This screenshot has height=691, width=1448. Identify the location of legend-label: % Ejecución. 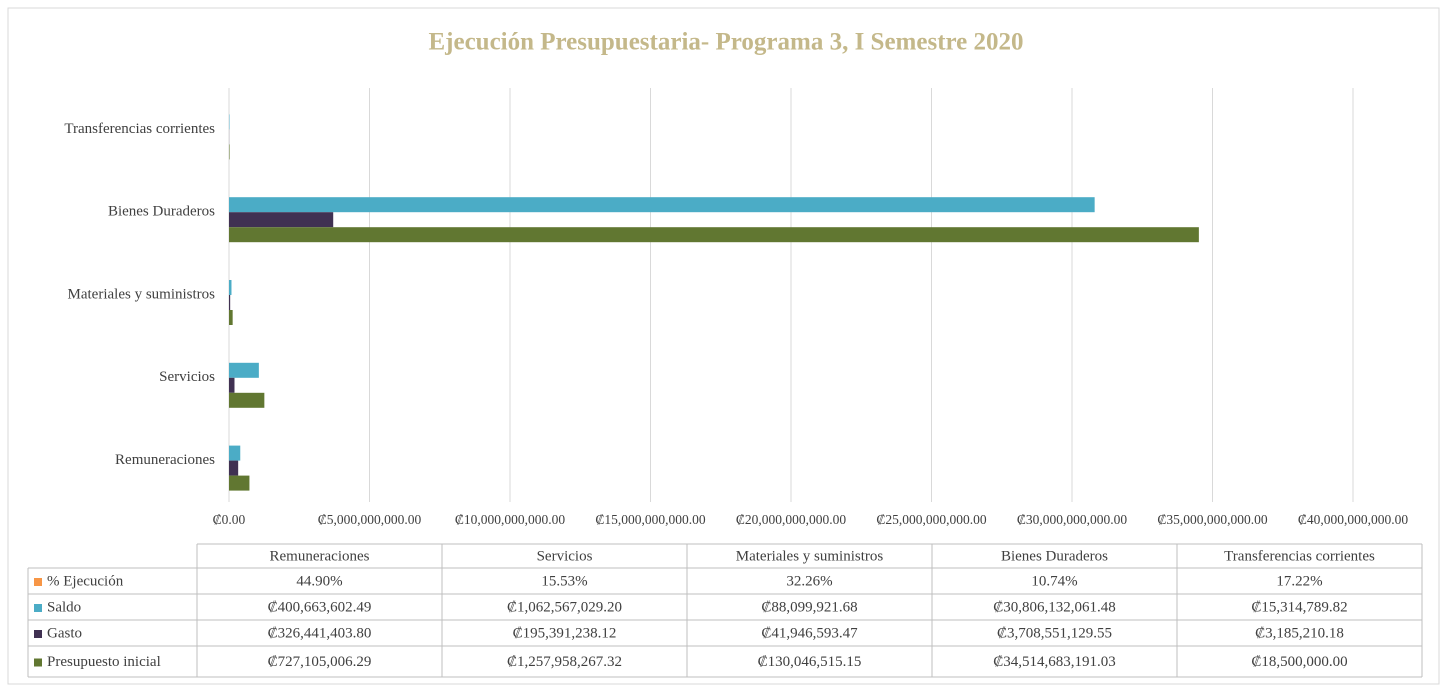
(85, 581).